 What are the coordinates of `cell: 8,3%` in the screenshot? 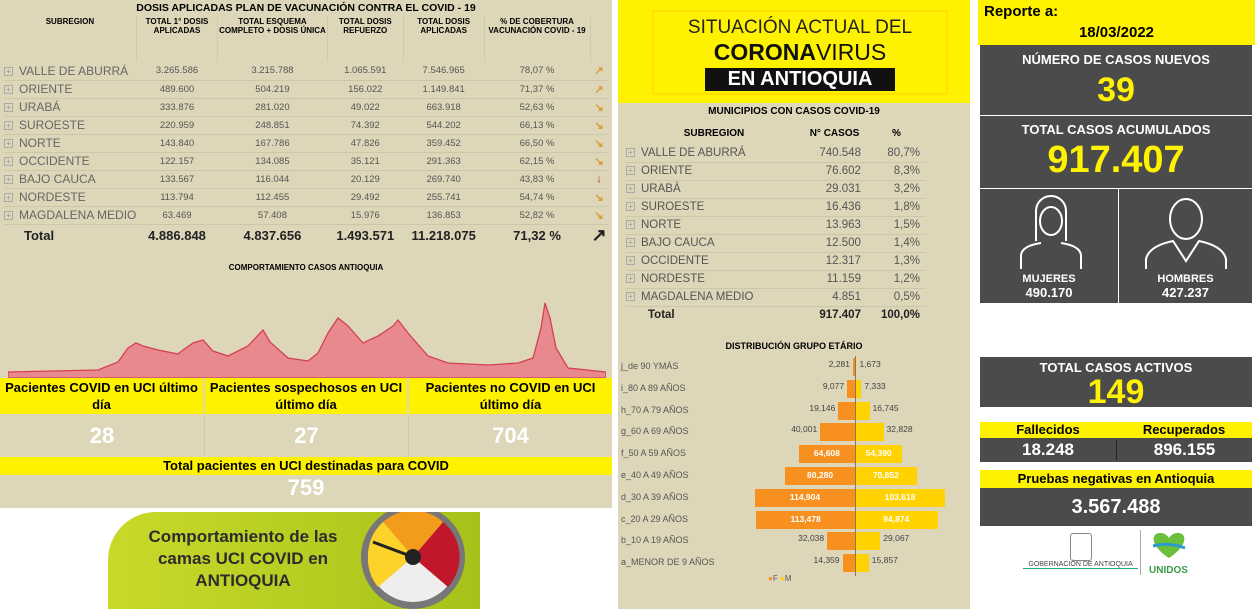 It's located at (896, 171).